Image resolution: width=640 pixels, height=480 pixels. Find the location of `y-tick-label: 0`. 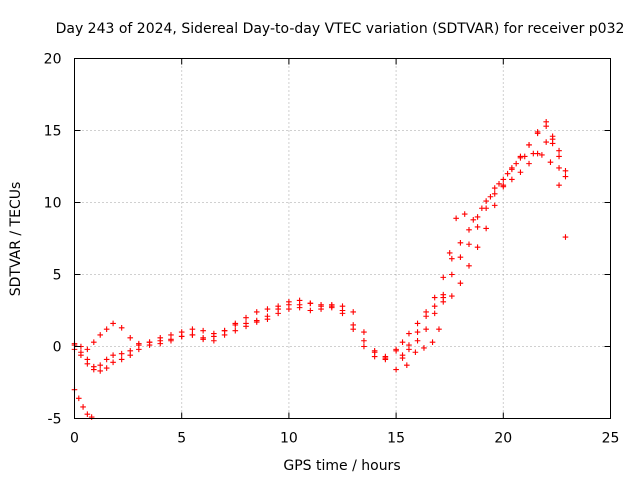

y-tick-label: 0 is located at coordinates (57, 348).